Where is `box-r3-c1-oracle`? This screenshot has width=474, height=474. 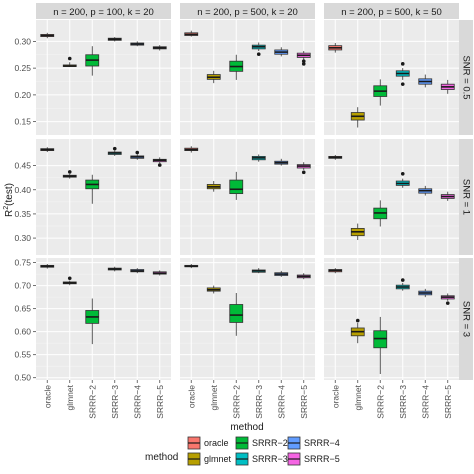 box-r3-c1-oracle is located at coordinates (47, 266).